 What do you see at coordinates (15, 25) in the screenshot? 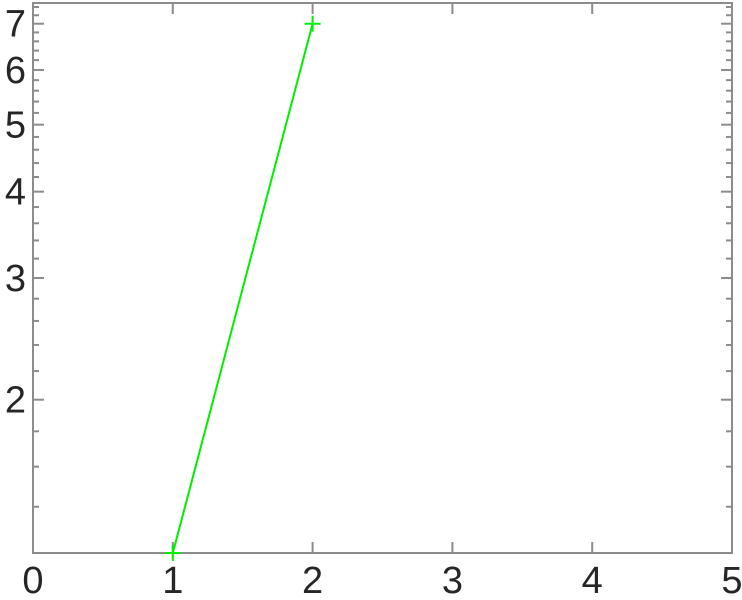
I see `y-tick-label: 7` at bounding box center [15, 25].